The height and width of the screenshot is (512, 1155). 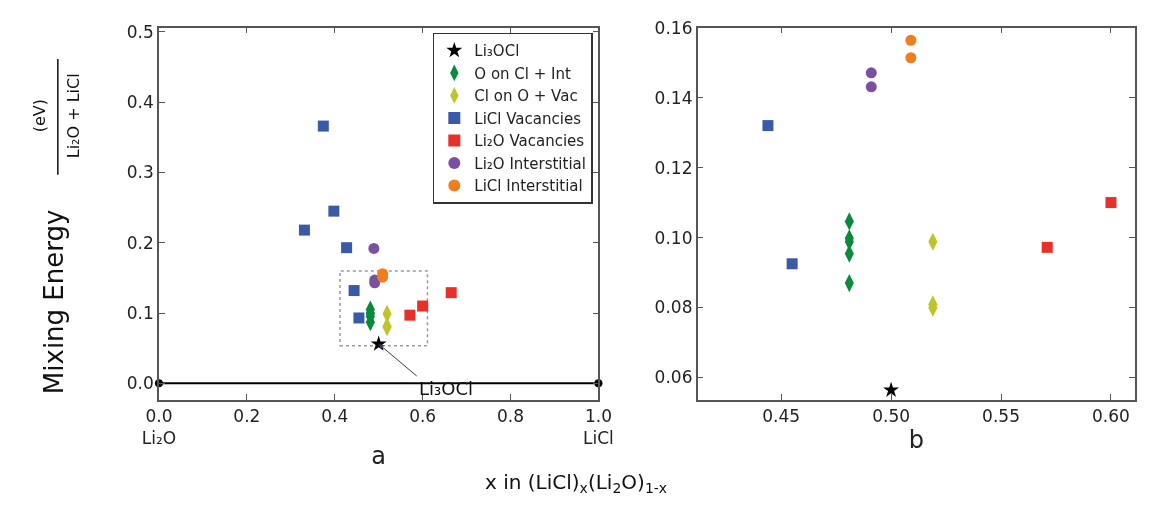 What do you see at coordinates (140, 31) in the screenshot?
I see `y-tick-label: 0.5` at bounding box center [140, 31].